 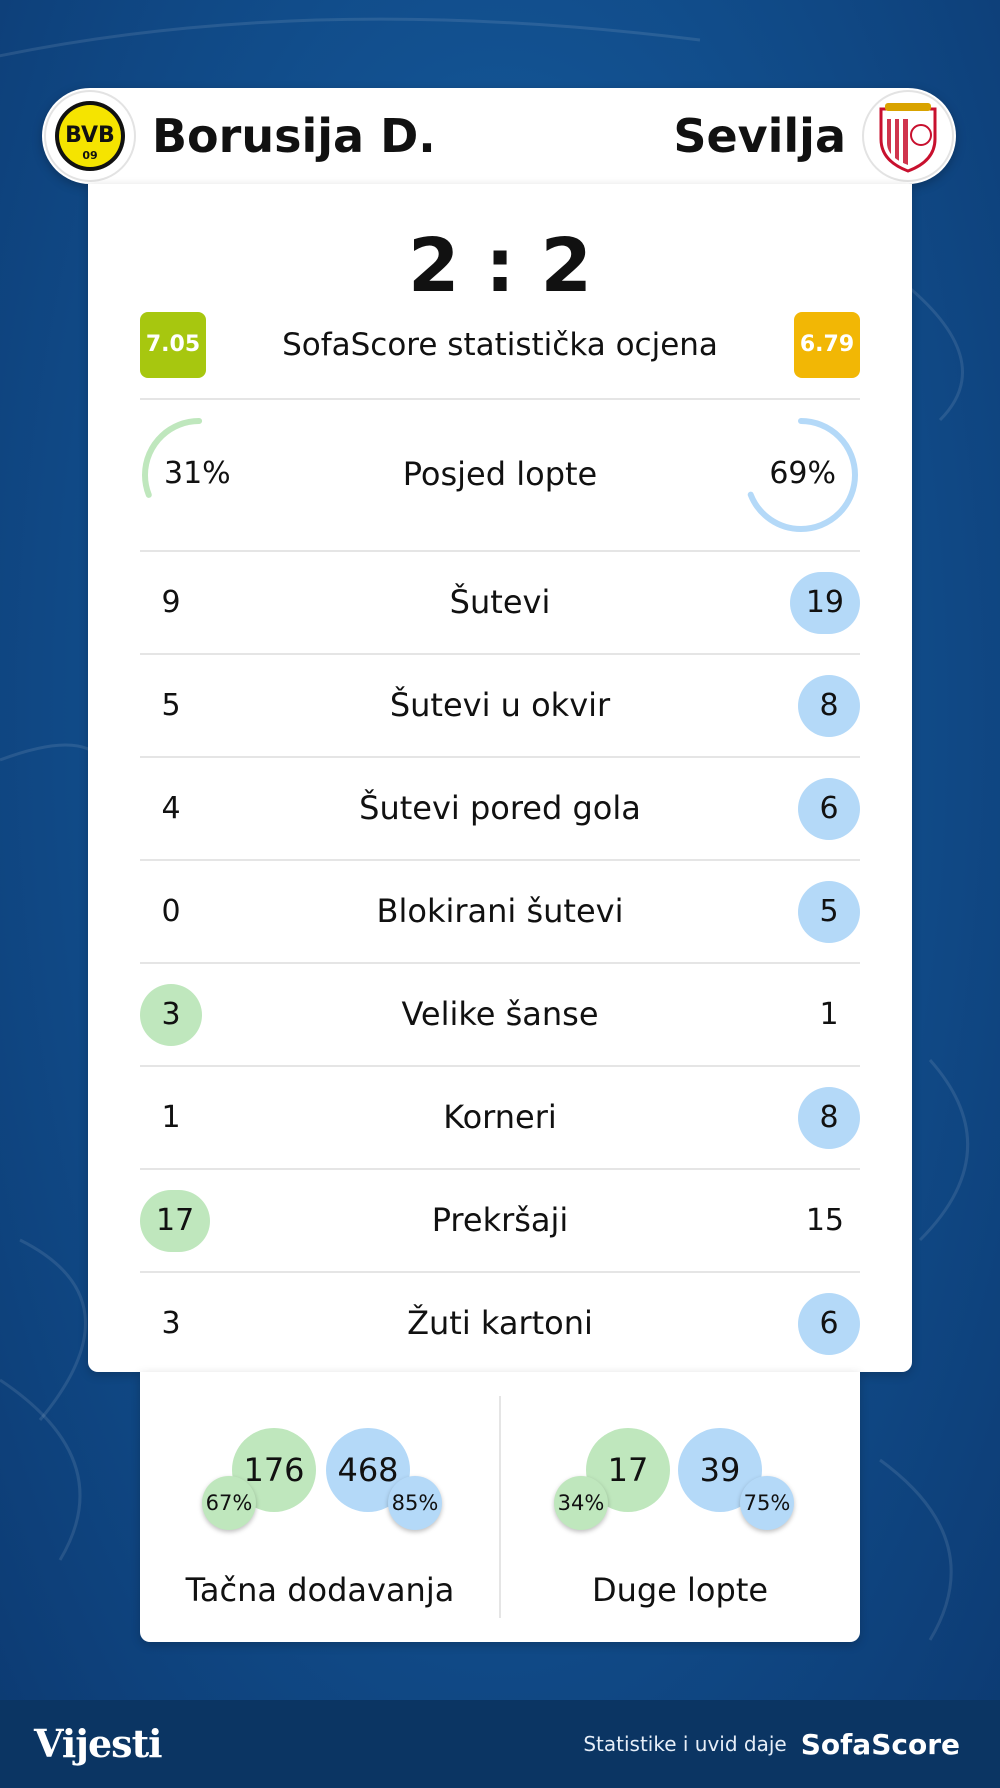 What do you see at coordinates (171, 808) in the screenshot?
I see `home-stat-value: 4` at bounding box center [171, 808].